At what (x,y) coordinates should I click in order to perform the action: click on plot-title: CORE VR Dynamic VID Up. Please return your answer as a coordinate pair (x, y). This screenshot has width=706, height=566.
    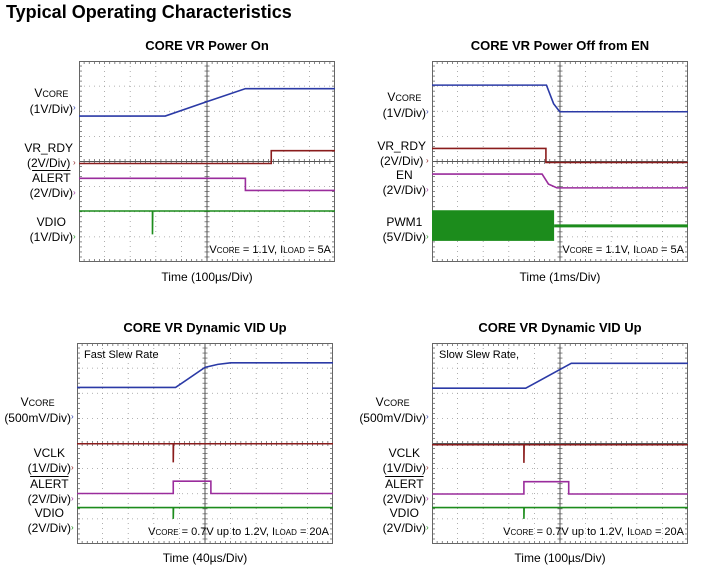
    Looking at the image, I should click on (205, 327).